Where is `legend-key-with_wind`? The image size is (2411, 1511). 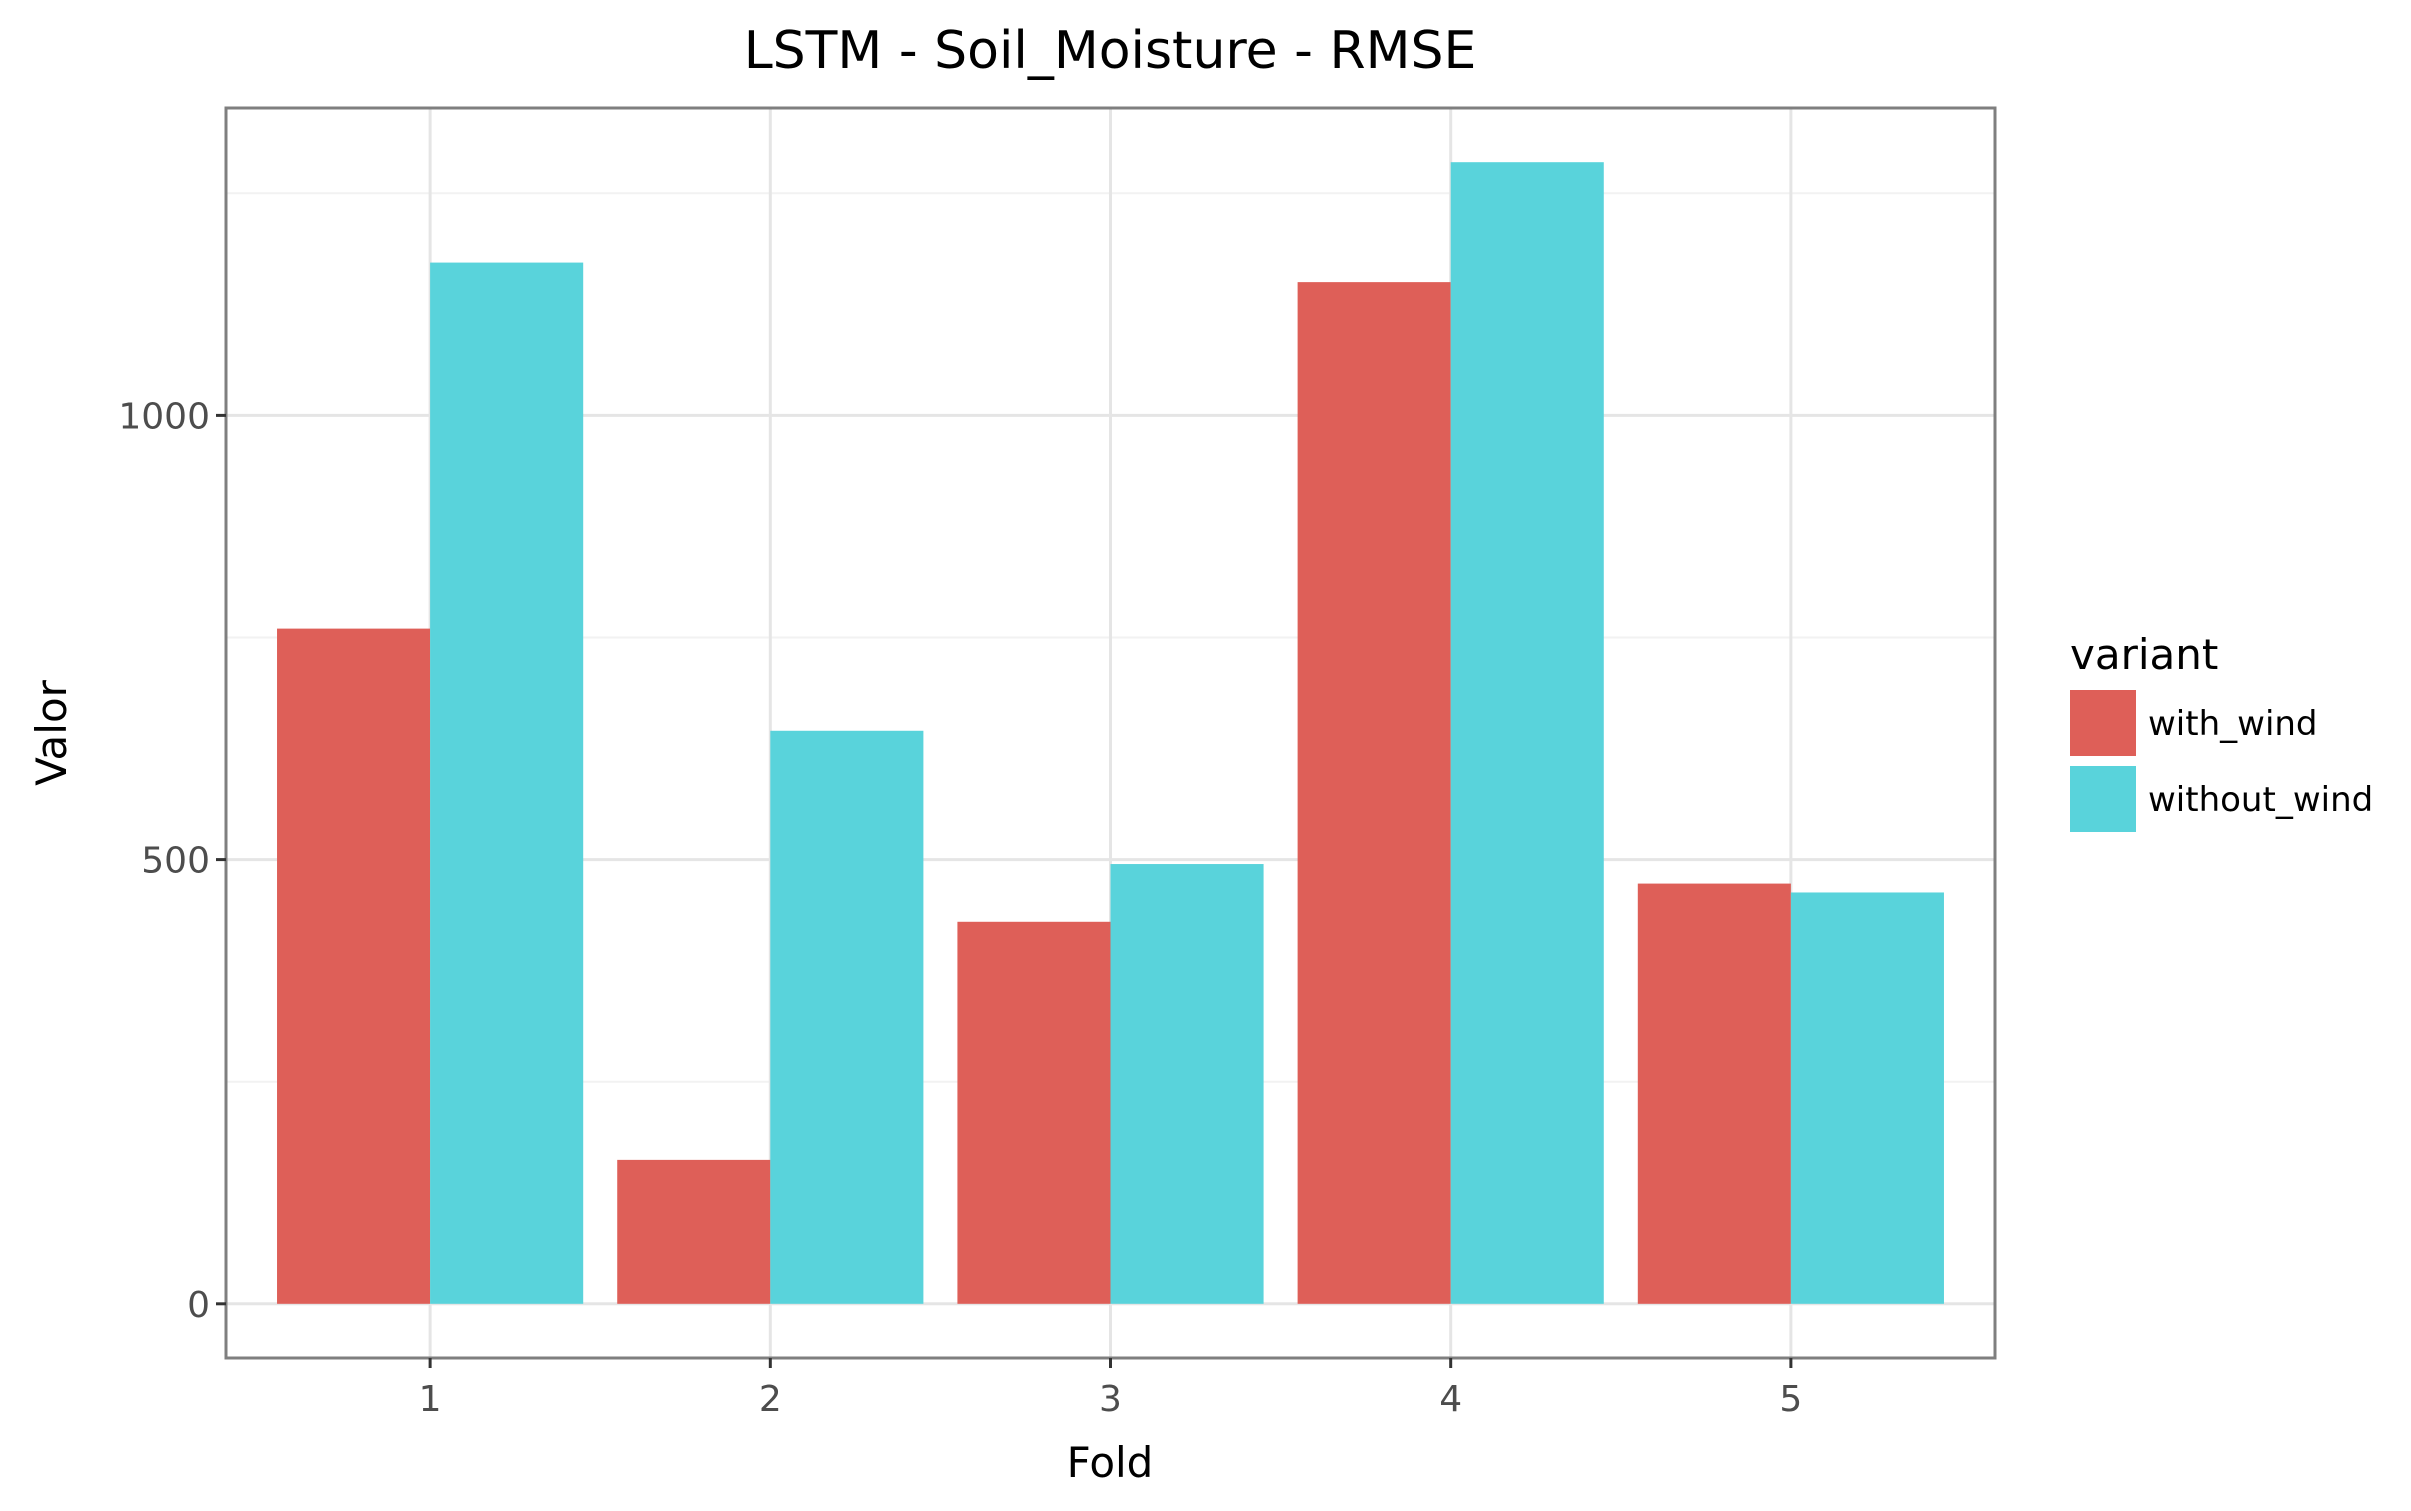 legend-key-with_wind is located at coordinates (2103, 723).